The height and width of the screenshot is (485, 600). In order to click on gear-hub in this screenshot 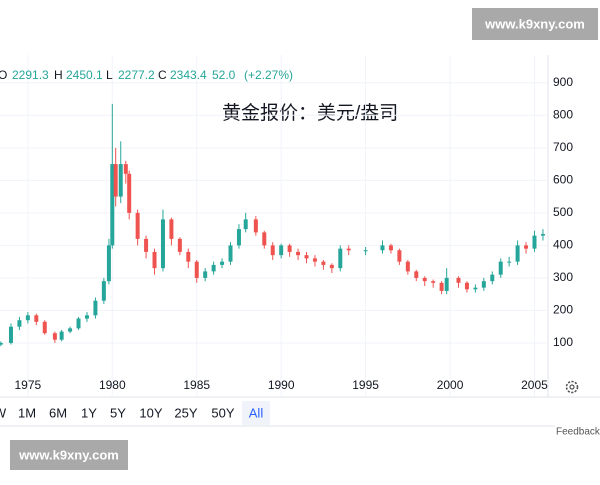, I will do `click(572, 387)`.